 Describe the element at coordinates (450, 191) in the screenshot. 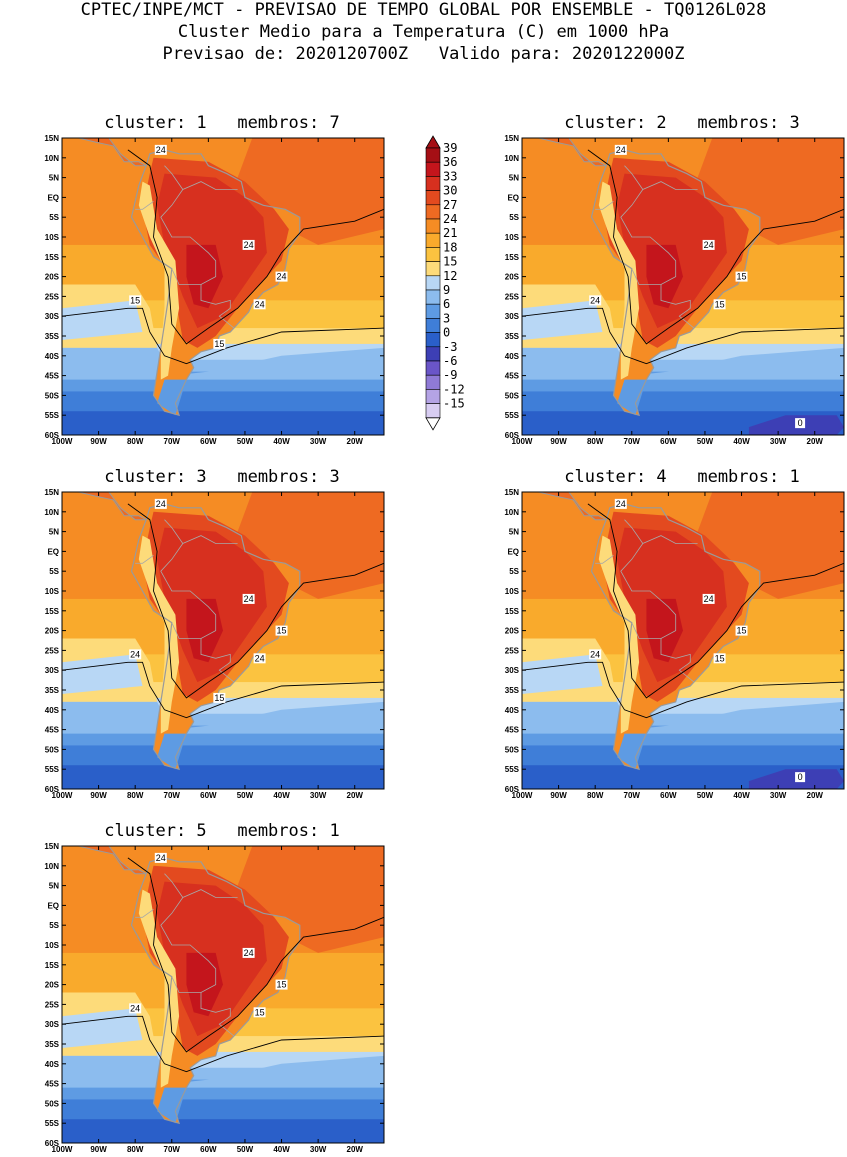

I see `legend-label: 30` at that location.